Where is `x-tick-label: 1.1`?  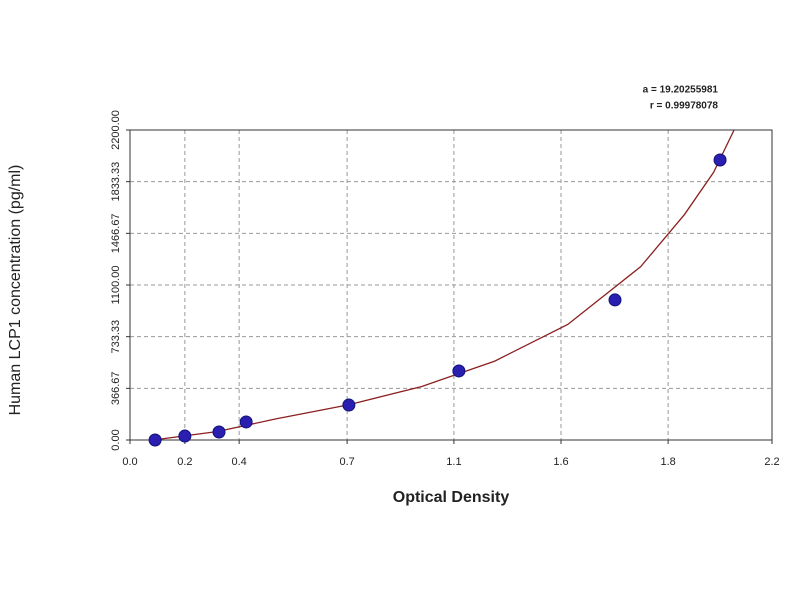
x-tick-label: 1.1 is located at coordinates (453, 462).